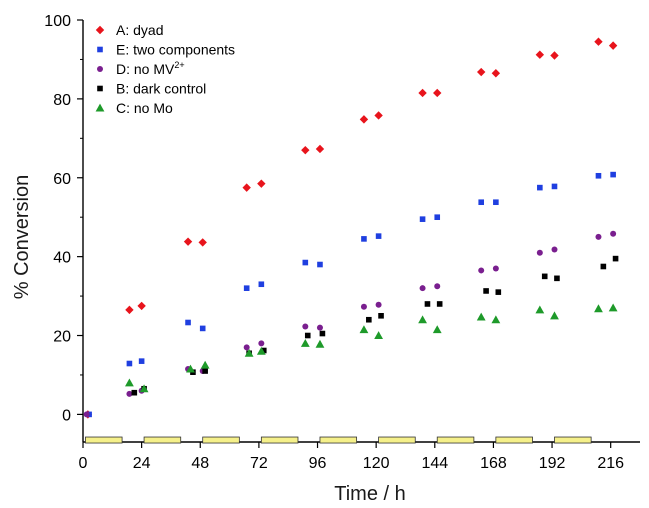 This screenshot has width=649, height=508. What do you see at coordinates (370, 494) in the screenshot?
I see `x-axis-title: Time / h` at bounding box center [370, 494].